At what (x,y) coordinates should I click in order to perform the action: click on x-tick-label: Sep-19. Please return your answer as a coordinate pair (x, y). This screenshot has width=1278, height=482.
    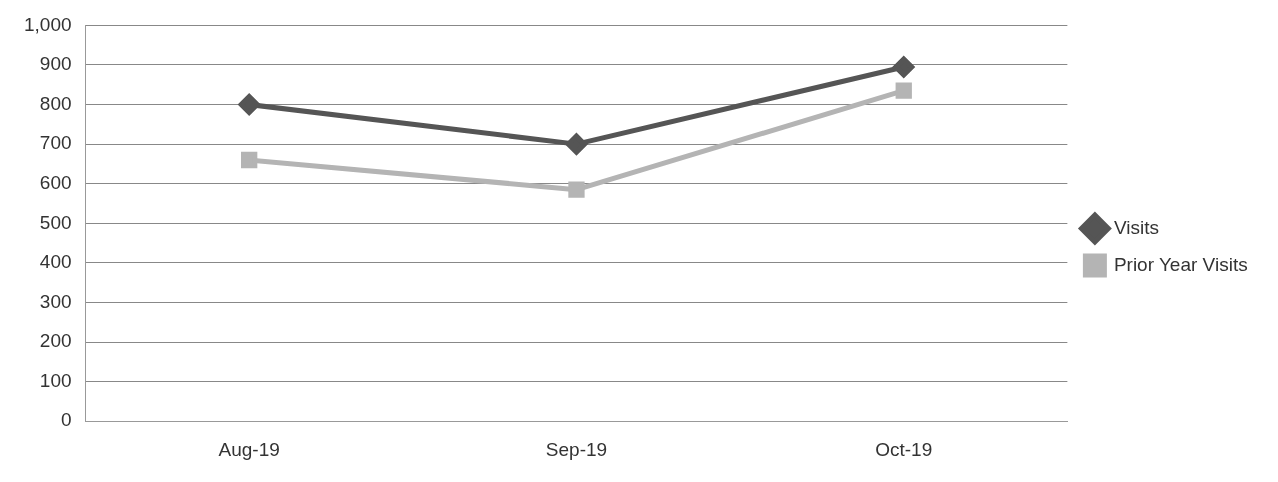
    Looking at the image, I should click on (576, 449).